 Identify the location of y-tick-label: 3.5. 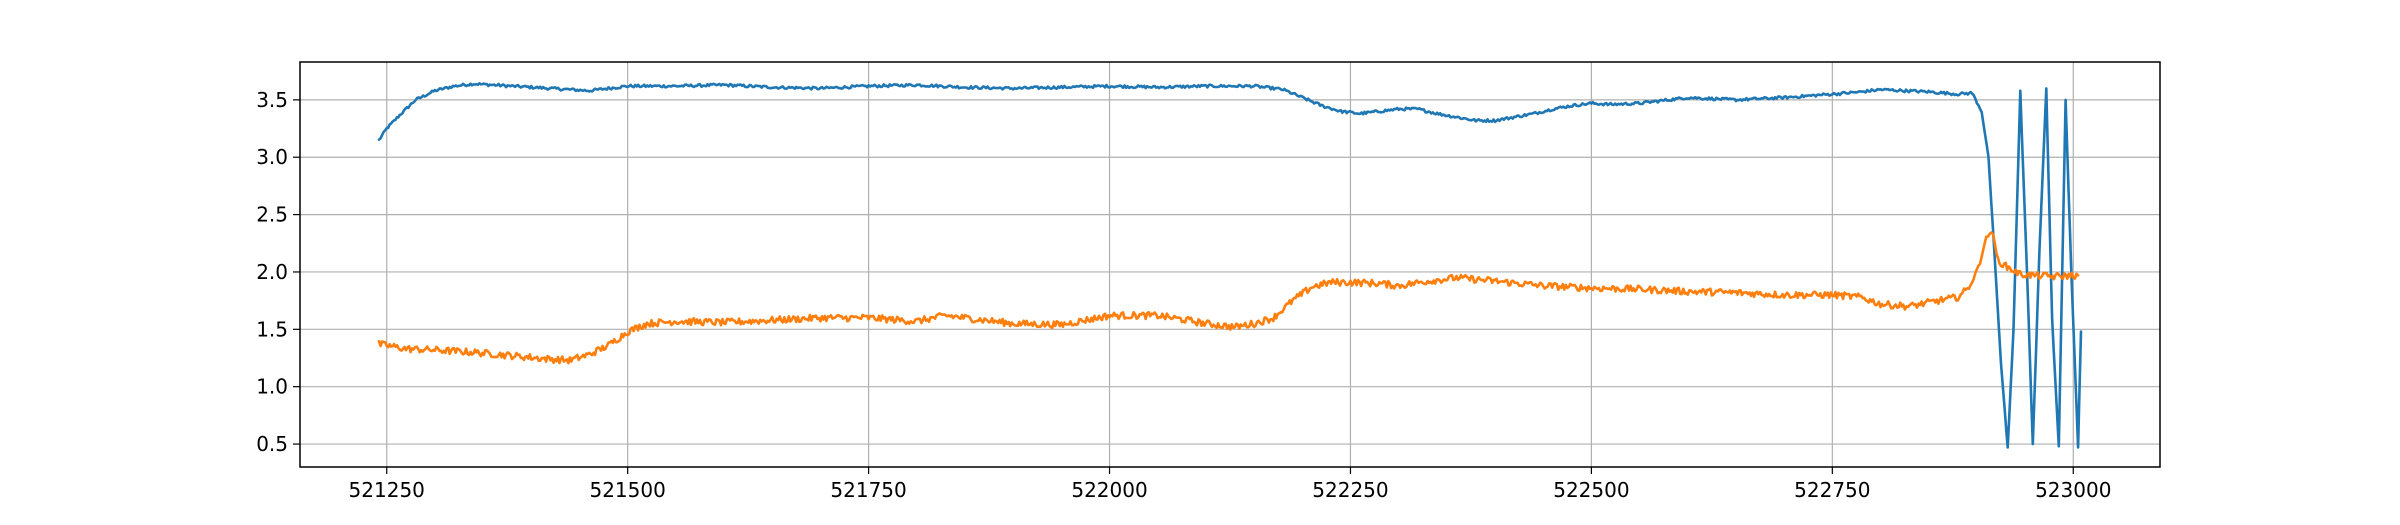
(272, 100).